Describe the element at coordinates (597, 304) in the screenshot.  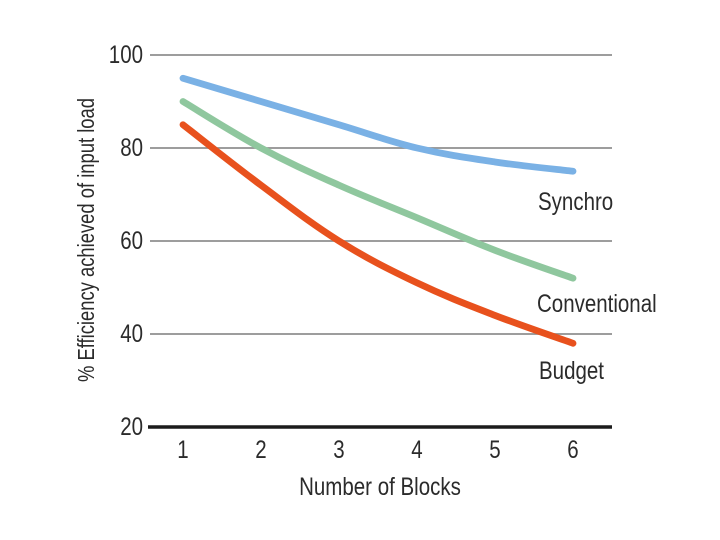
I see `series-label-conventional: Conventional` at that location.